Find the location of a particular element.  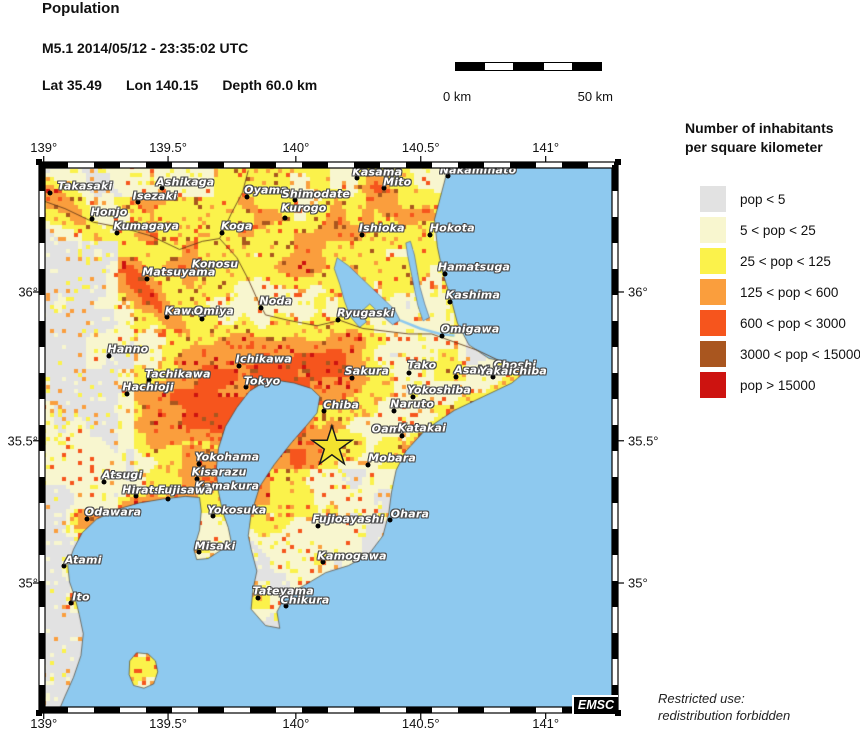

legend-row: 25 < pop < 125 is located at coordinates (772, 261).